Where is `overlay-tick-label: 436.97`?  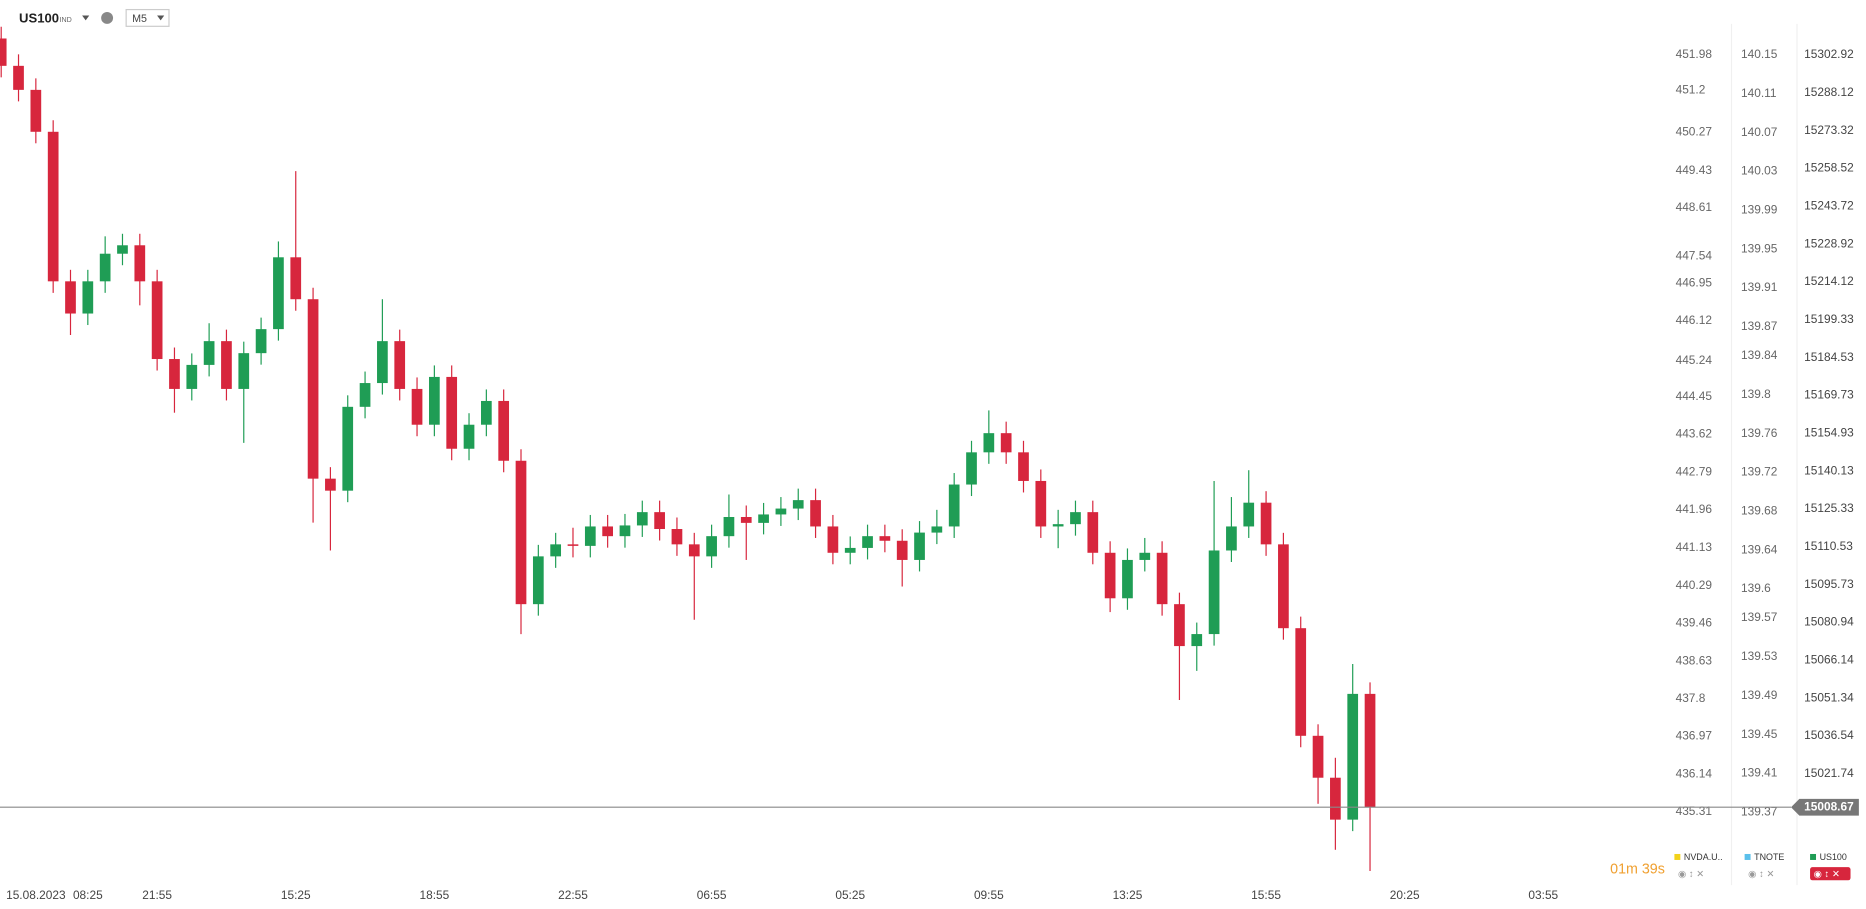 overlay-tick-label: 436.97 is located at coordinates (1694, 736).